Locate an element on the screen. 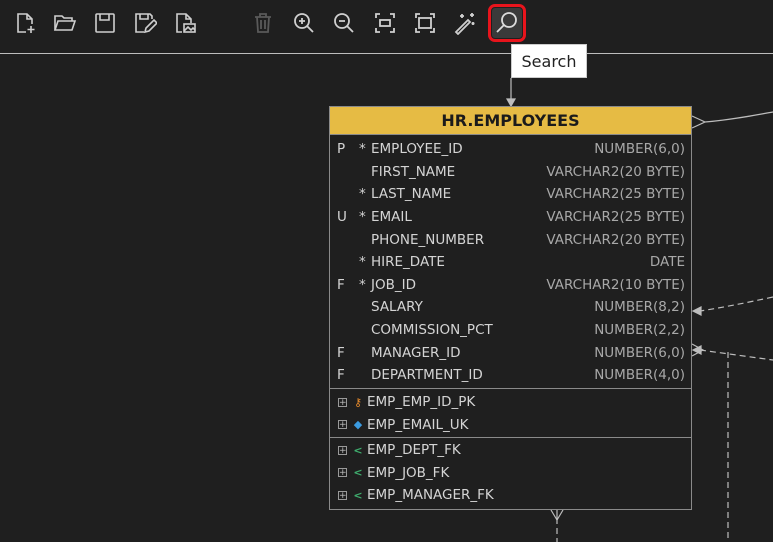  column-name: EMAIL is located at coordinates (391, 217).